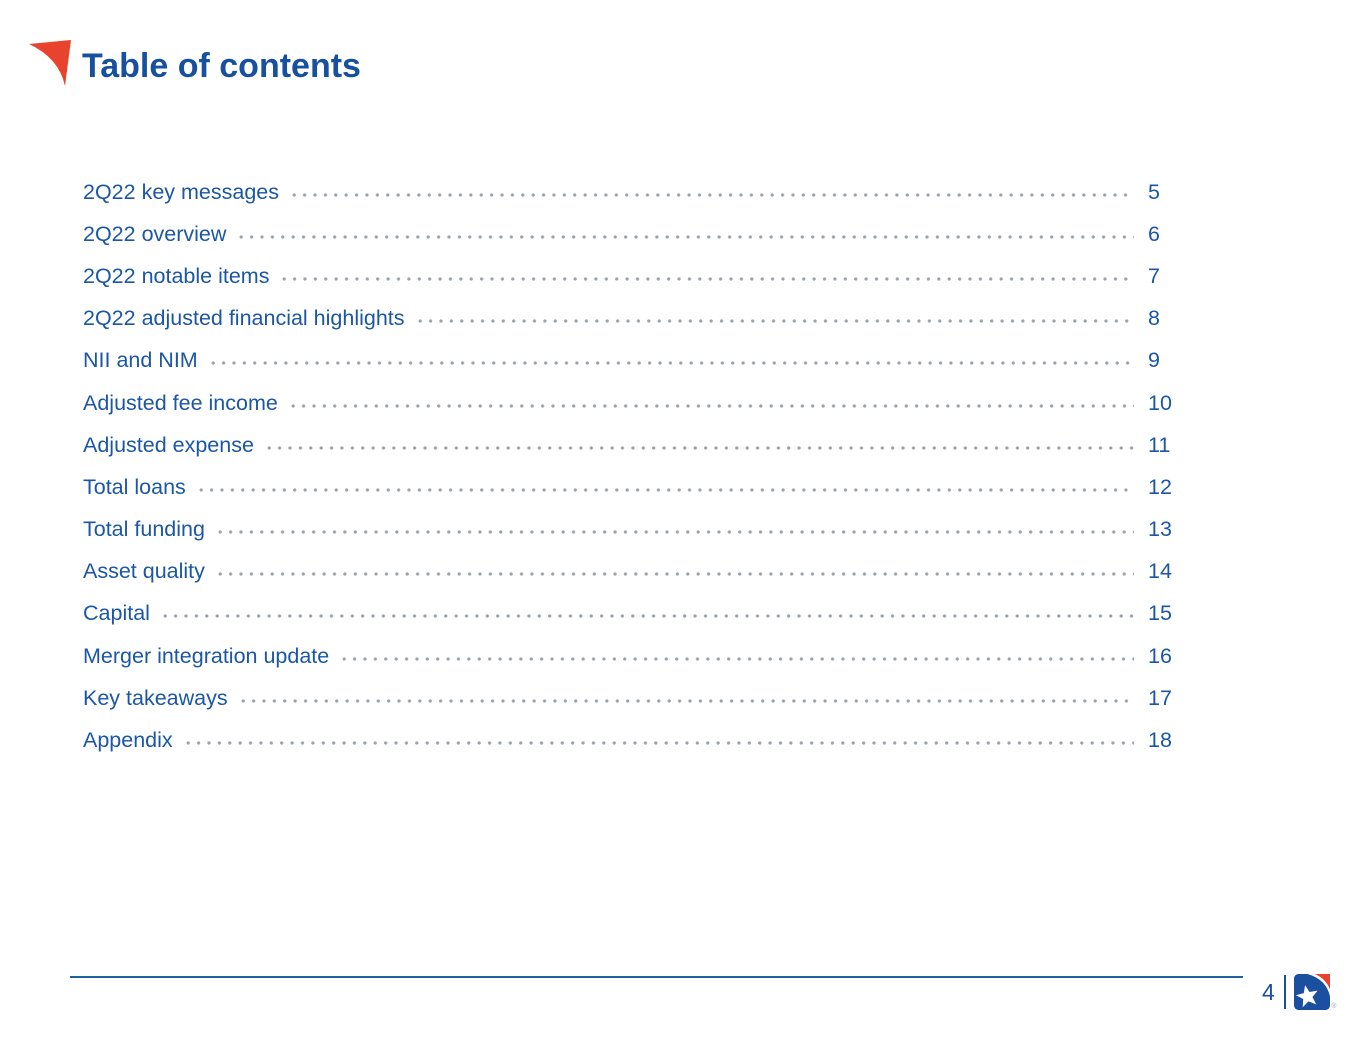 This screenshot has width=1365, height=1040. I want to click on toc-entry-2q22-overview: 2Q22 overview 6, so click(633, 234).